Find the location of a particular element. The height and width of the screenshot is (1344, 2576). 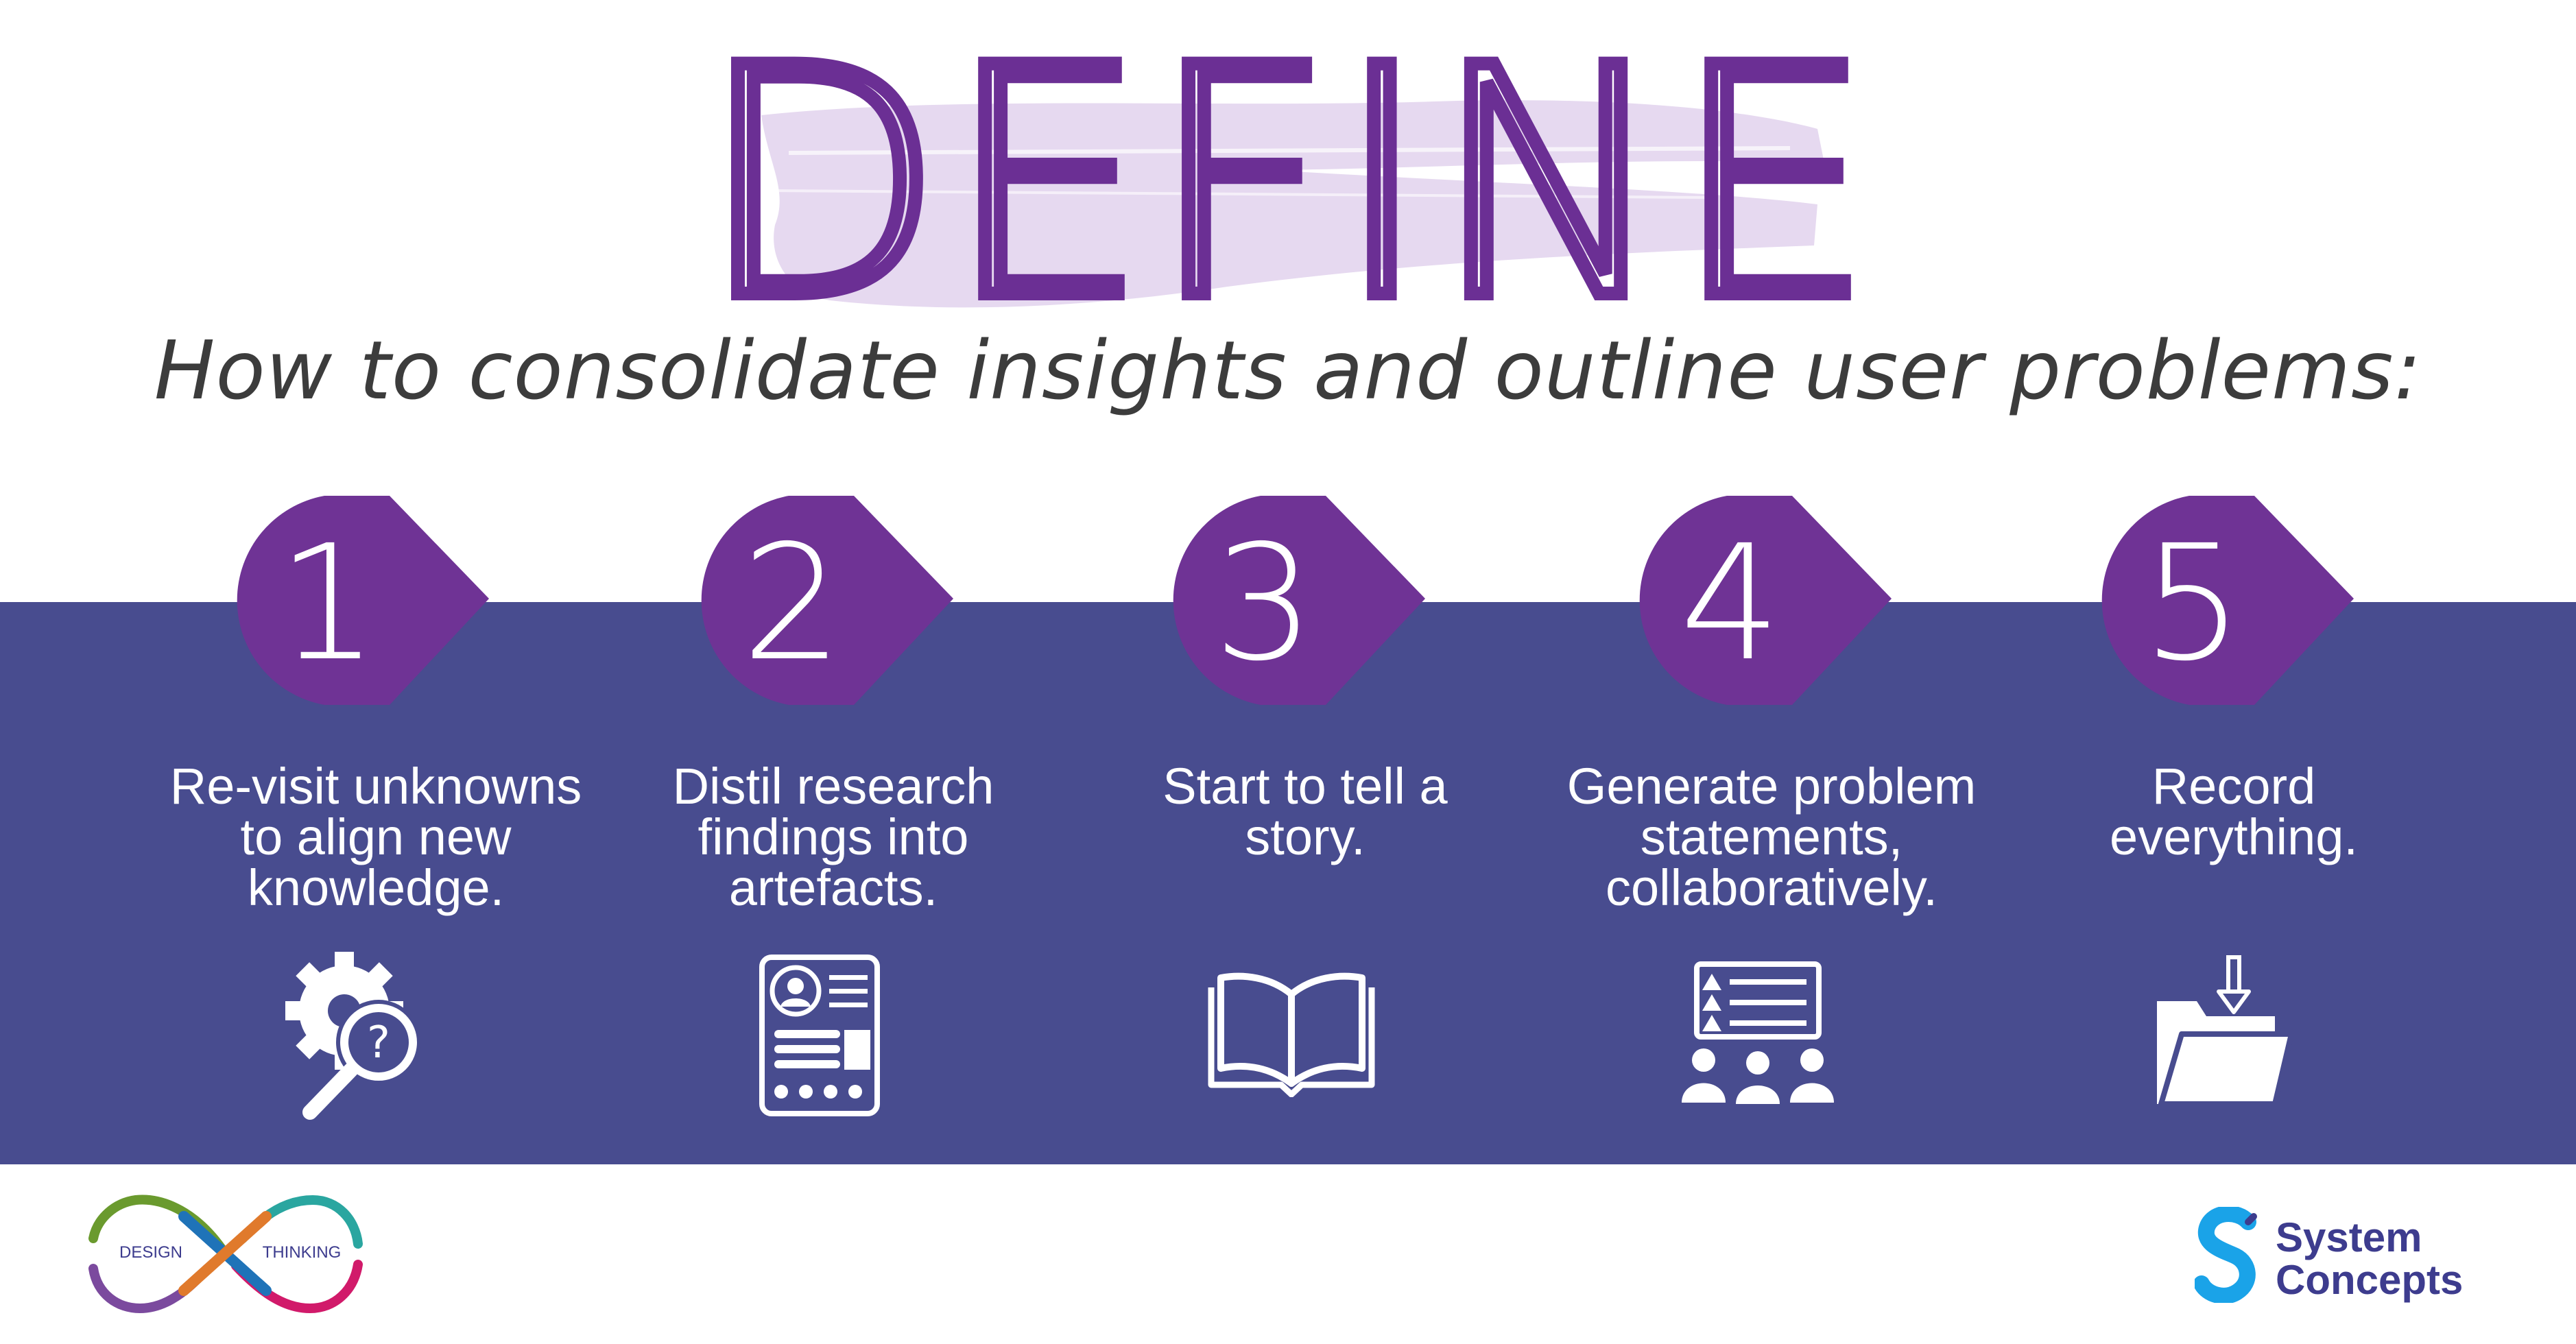

brush-stroke-highlight is located at coordinates (1292, 204).